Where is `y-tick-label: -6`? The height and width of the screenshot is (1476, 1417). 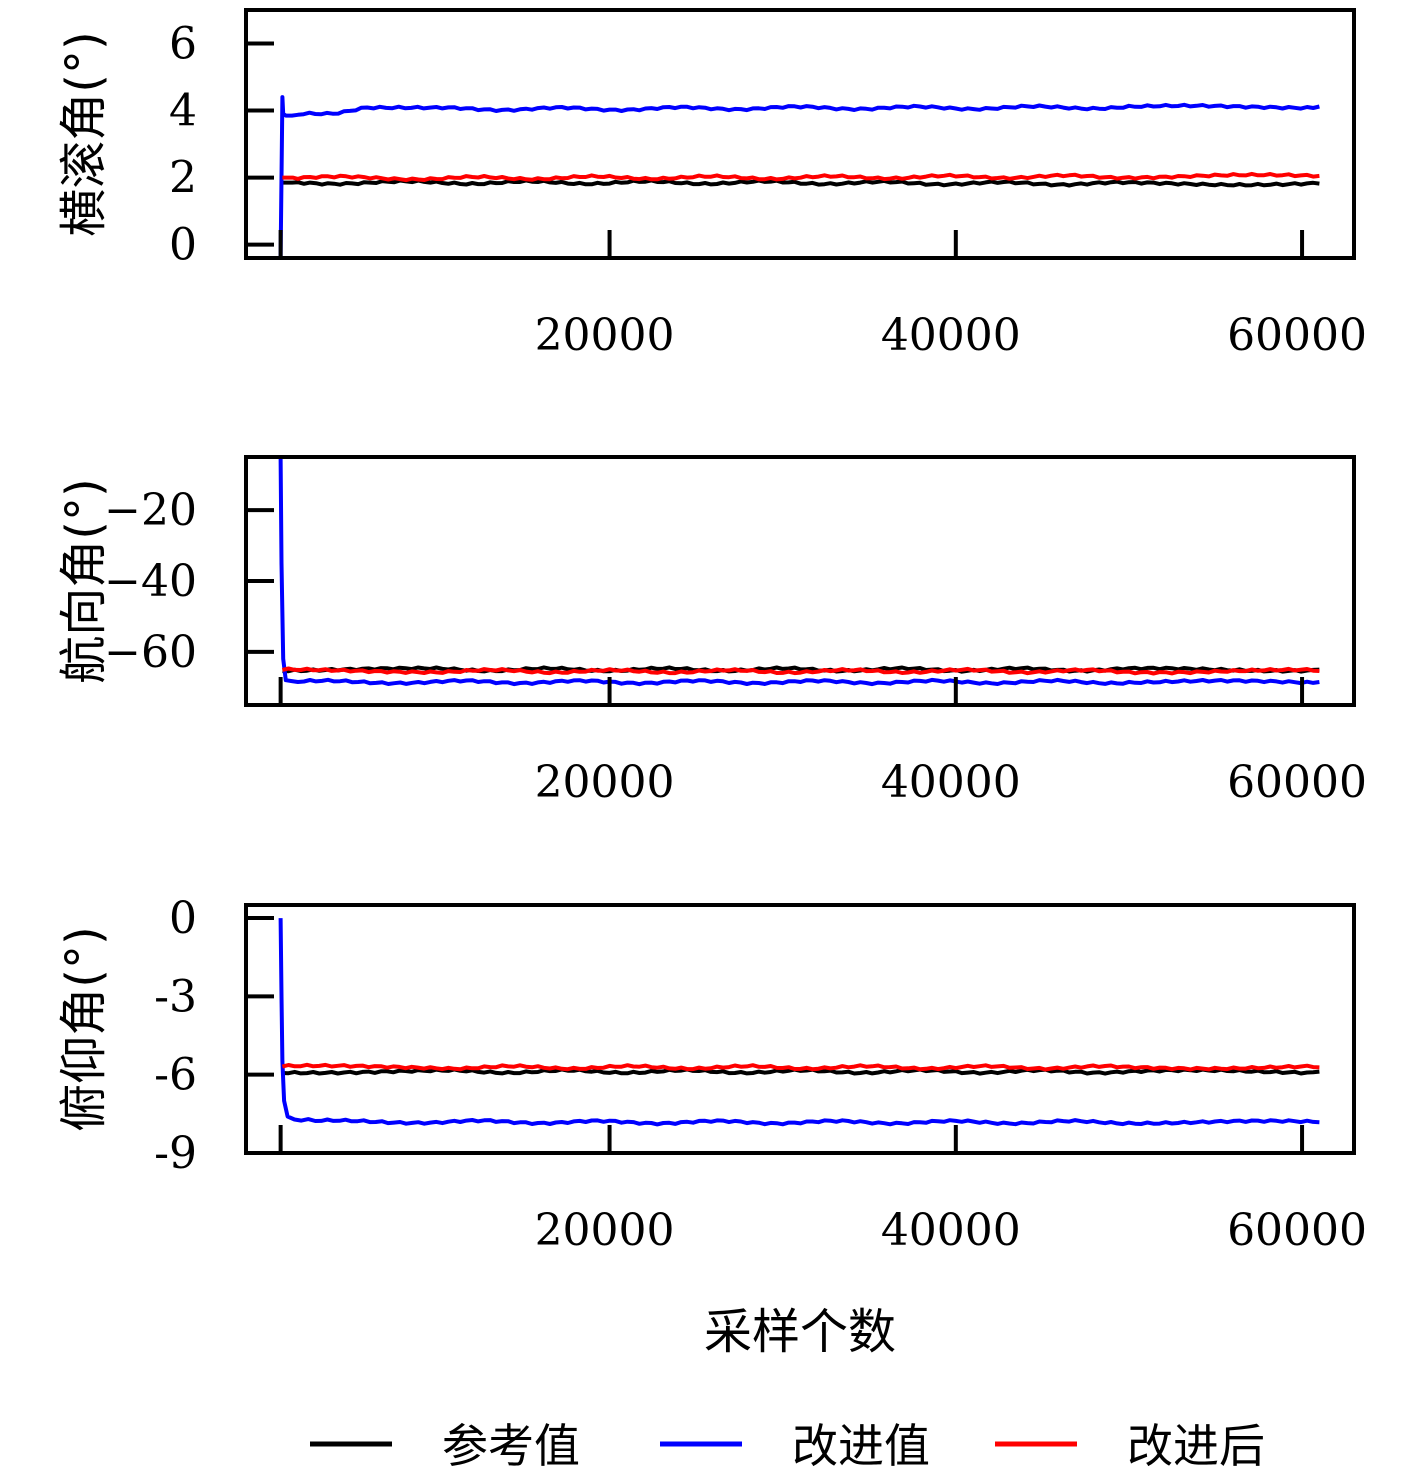 y-tick-label: -6 is located at coordinates (175, 1075).